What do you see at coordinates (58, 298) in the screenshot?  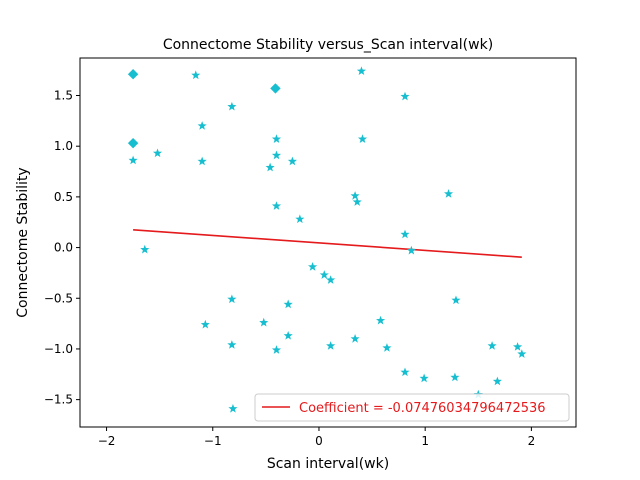 I see `y-tick-label: −0.5` at bounding box center [58, 298].